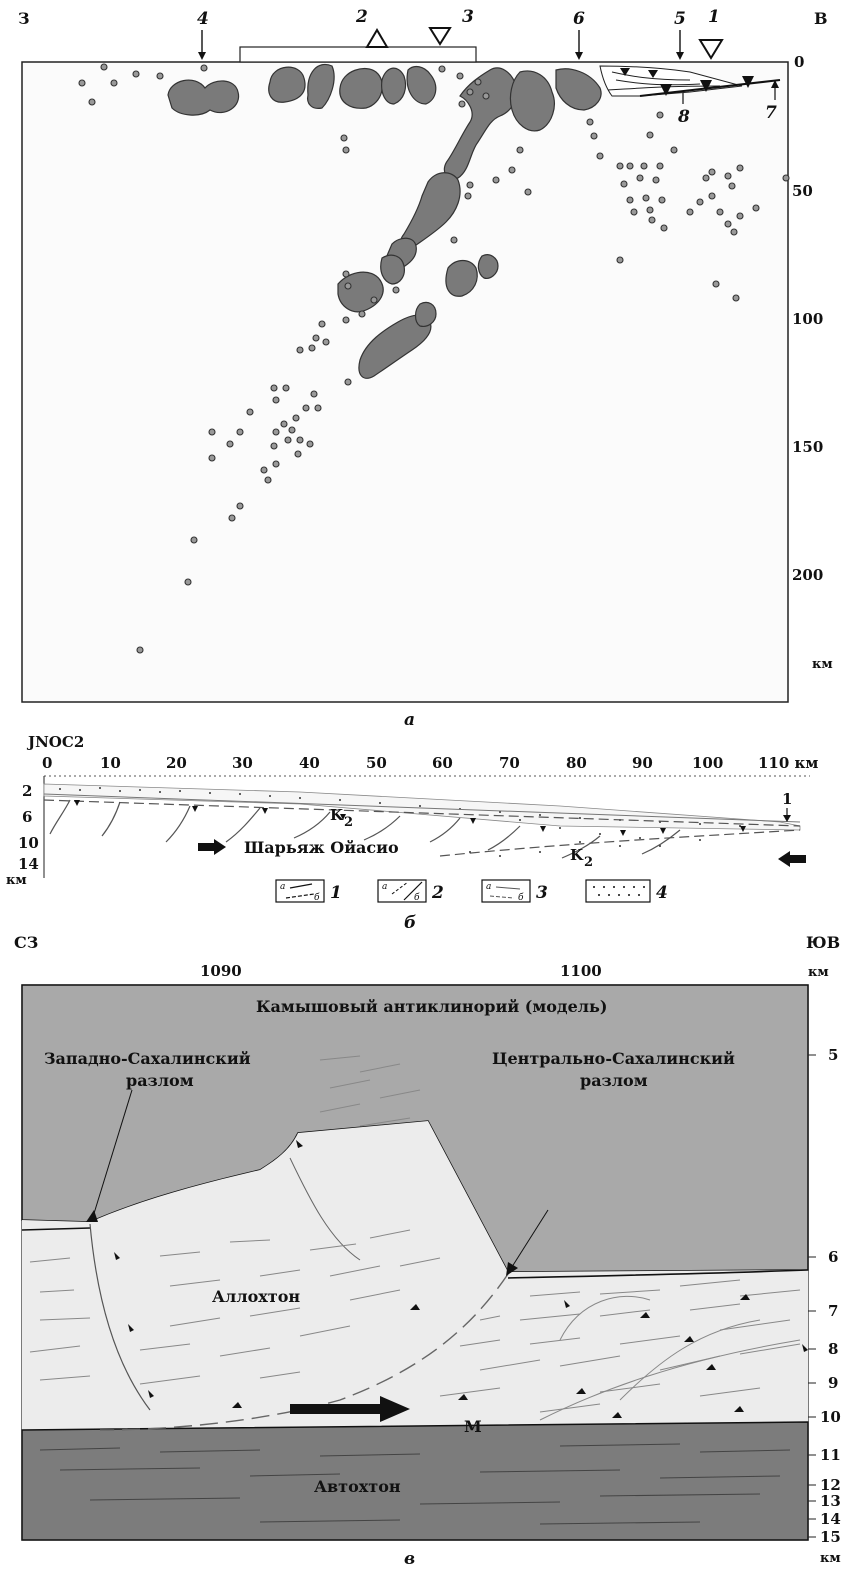 Image resolution: width=863 pixels, height=1569 pixels. Describe the element at coordinates (160, 1080) in the screenshot. I see `fault-west-label-2: разлом` at that location.